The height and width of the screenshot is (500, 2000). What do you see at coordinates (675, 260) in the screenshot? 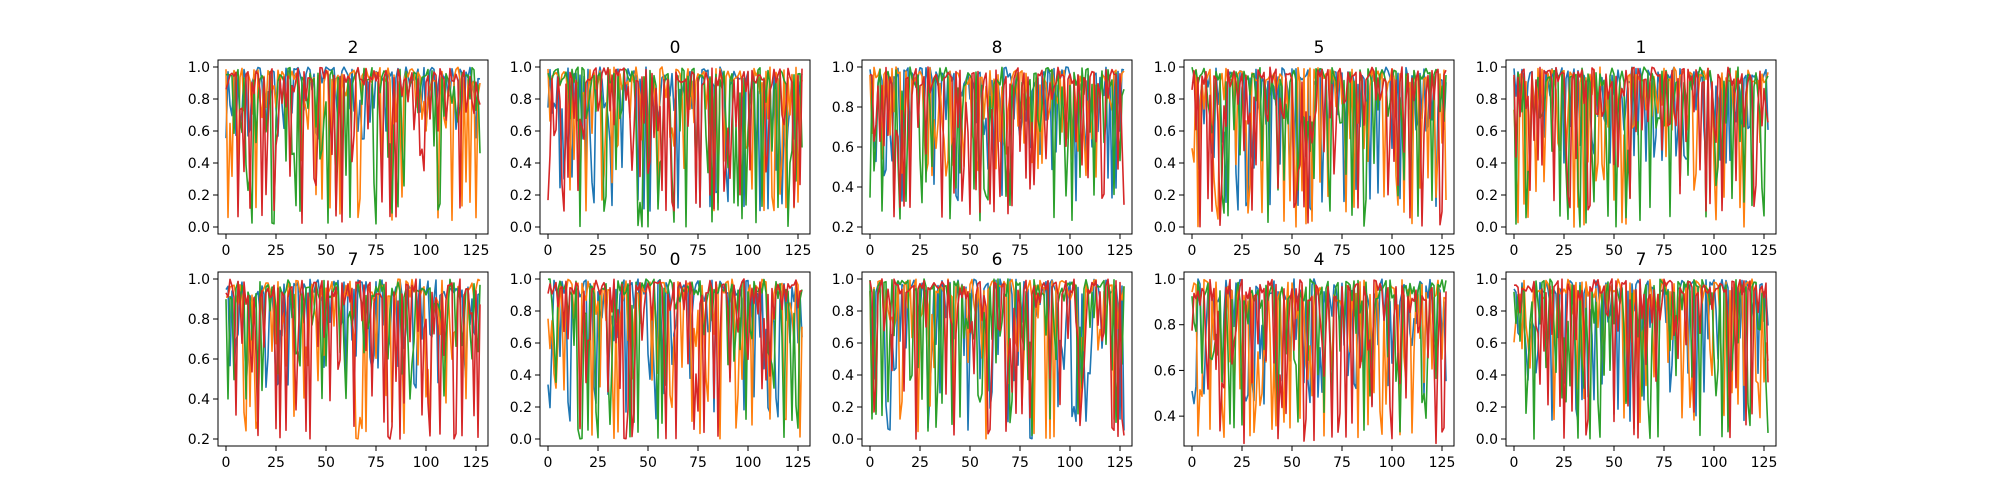
I see `panel-title: 0` at bounding box center [675, 260].